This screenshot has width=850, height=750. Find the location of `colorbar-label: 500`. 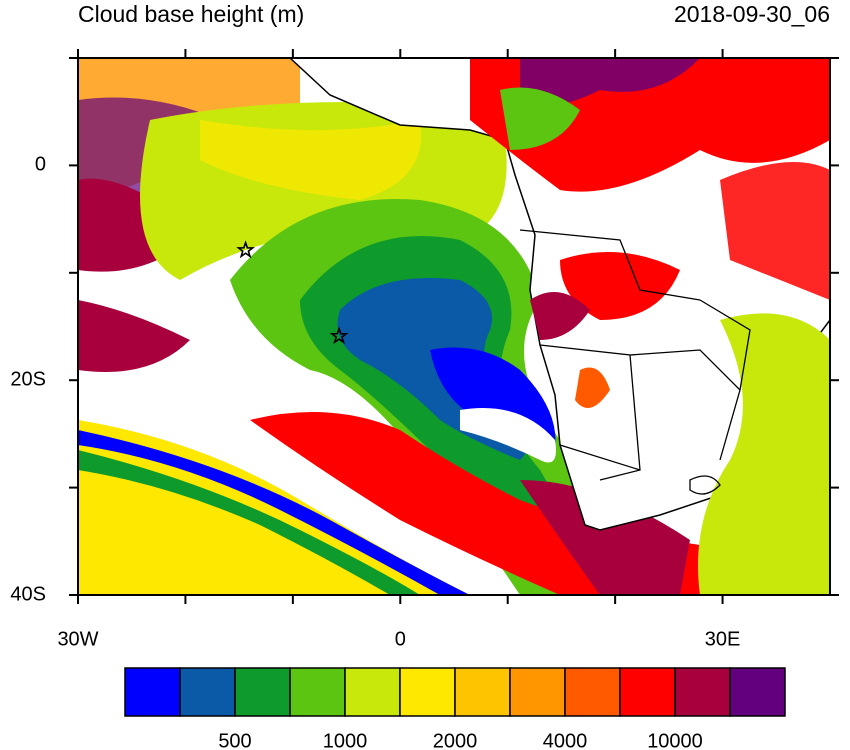

colorbar-label: 500 is located at coordinates (234, 740).